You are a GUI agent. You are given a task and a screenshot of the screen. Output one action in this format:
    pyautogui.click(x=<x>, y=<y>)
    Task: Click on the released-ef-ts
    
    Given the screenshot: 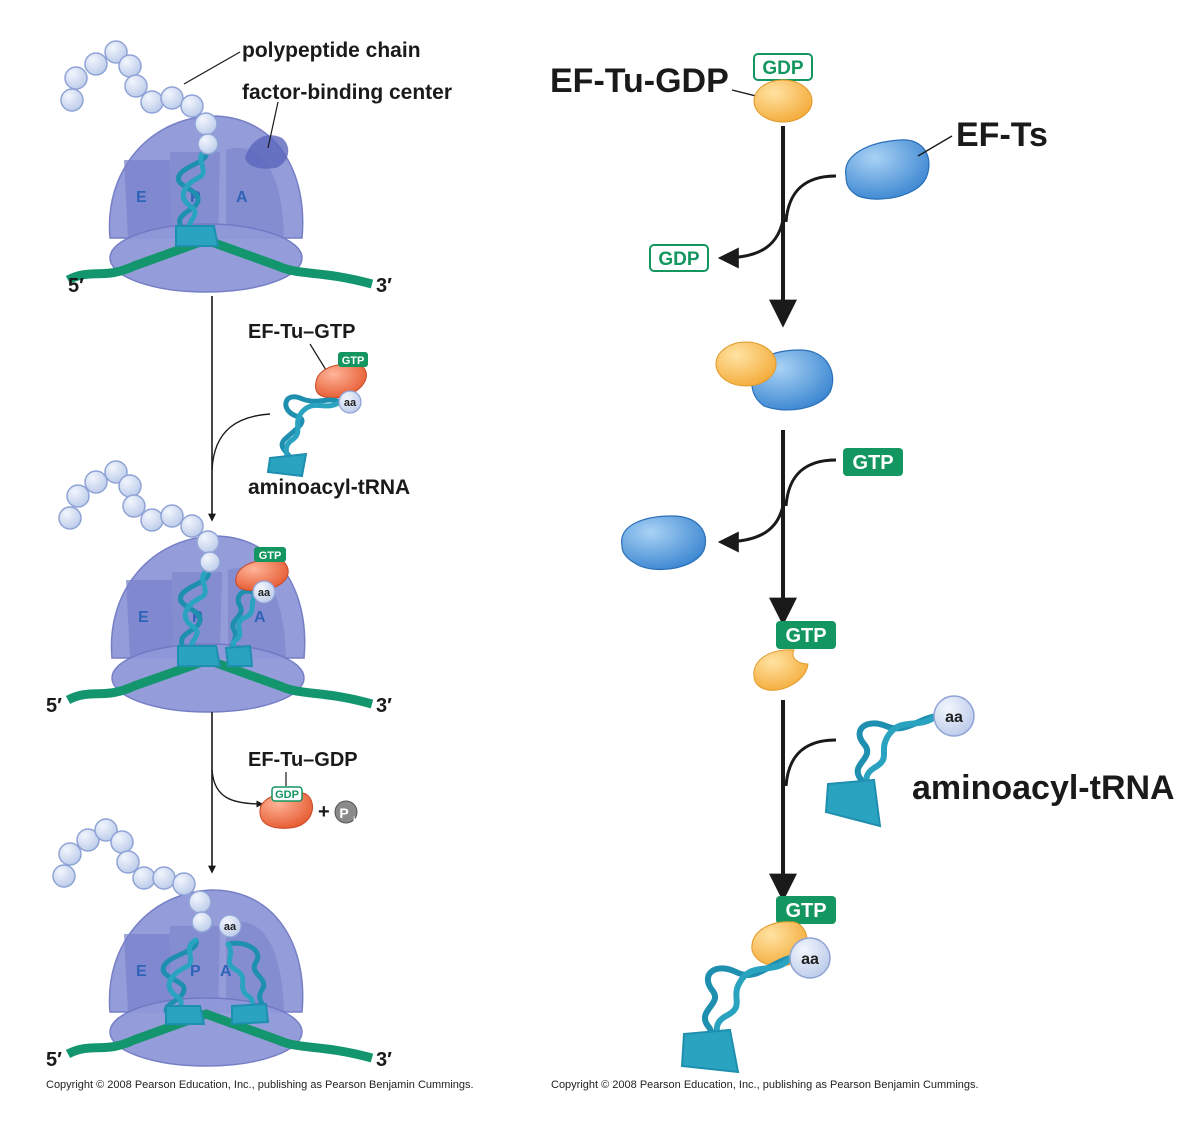 What is the action you would take?
    pyautogui.click(x=663, y=543)
    